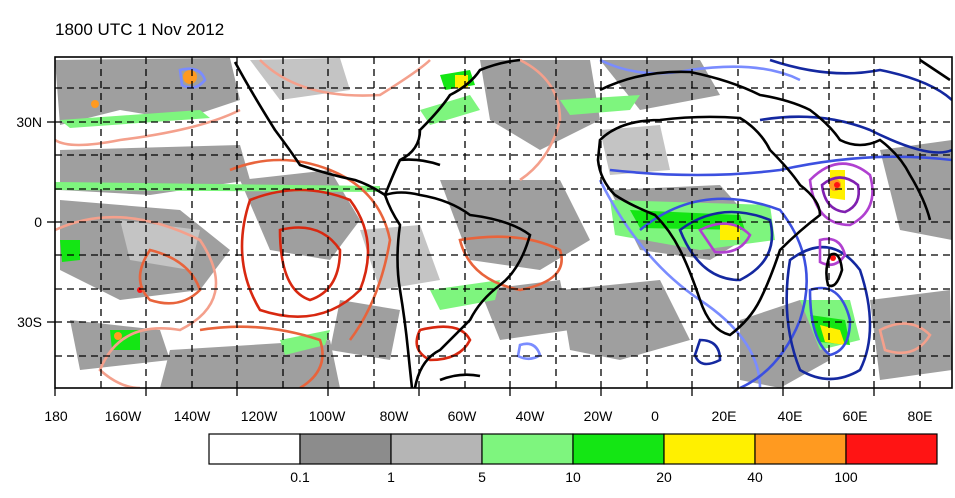 This screenshot has height=498, width=955. I want to click on lon-label: 120W, so click(259, 416).